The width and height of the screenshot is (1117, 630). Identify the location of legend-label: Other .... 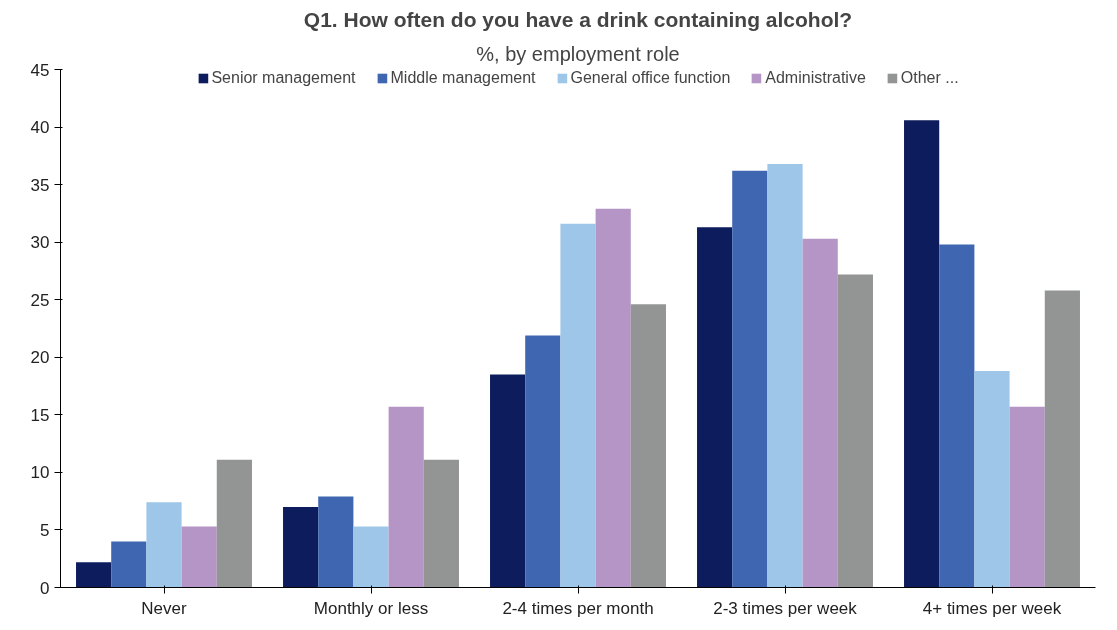
(929, 78).